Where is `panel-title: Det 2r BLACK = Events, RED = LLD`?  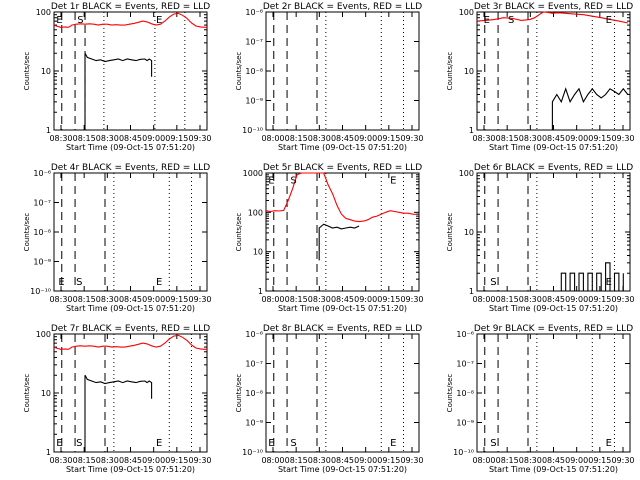
panel-title: Det 2r BLACK = Events, RED = LLD is located at coordinates (342, 7).